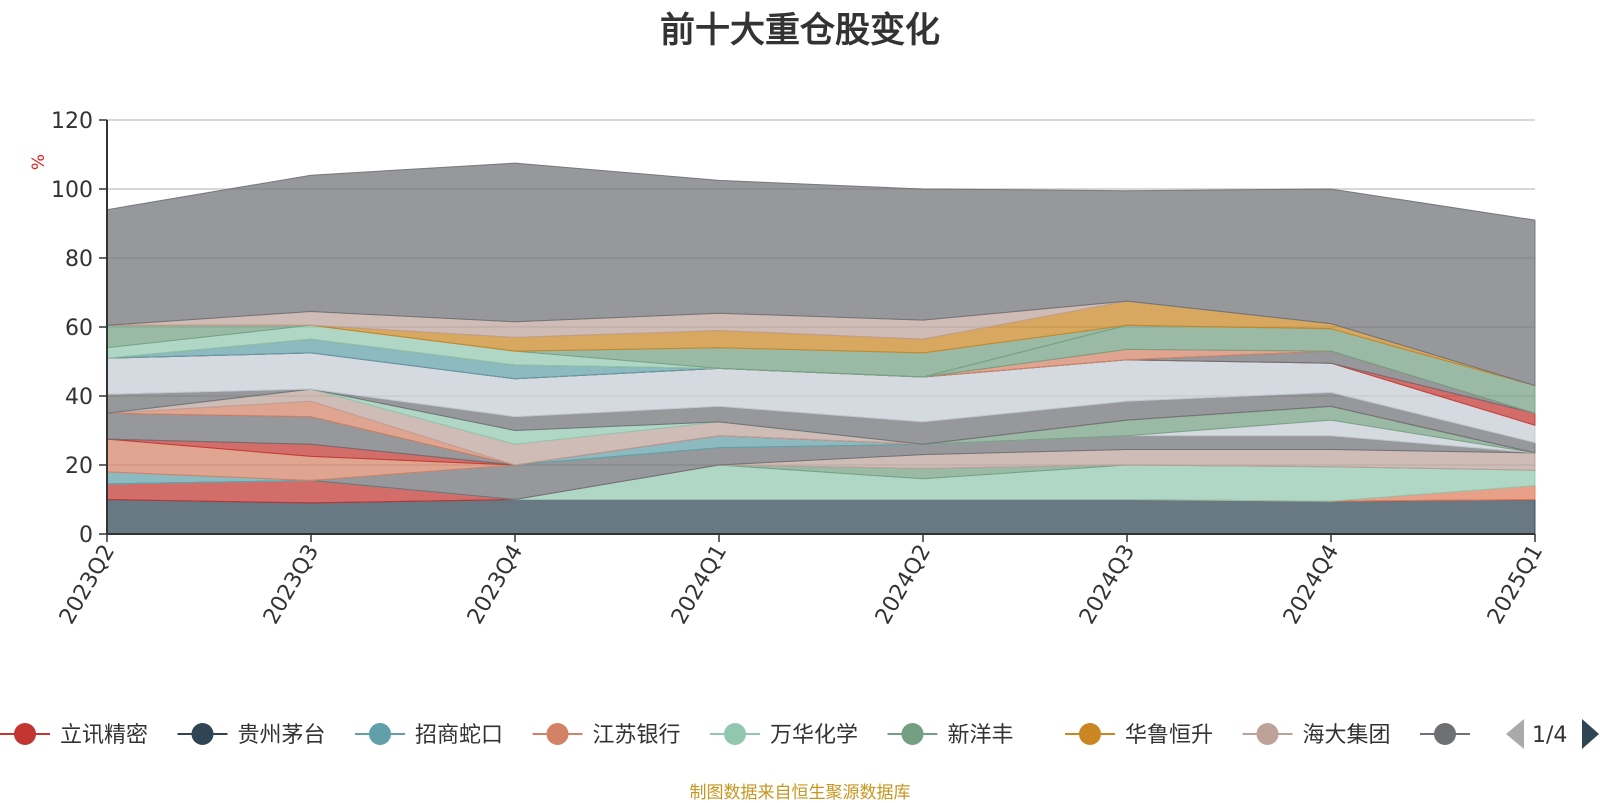 This screenshot has height=803, width=1600. Describe the element at coordinates (86, 535) in the screenshot. I see `y-tick-label: 0` at that location.